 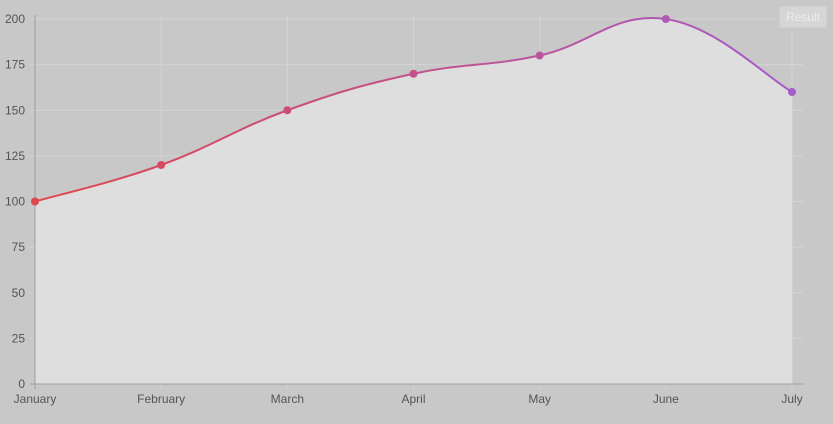 I want to click on y-tick-label: 200, so click(x=15, y=19).